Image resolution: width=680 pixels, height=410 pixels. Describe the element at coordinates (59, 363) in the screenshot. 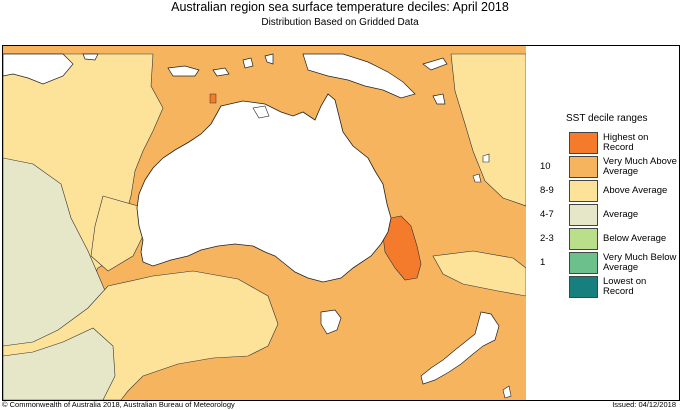

I see `region-average-southern-patch` at that location.